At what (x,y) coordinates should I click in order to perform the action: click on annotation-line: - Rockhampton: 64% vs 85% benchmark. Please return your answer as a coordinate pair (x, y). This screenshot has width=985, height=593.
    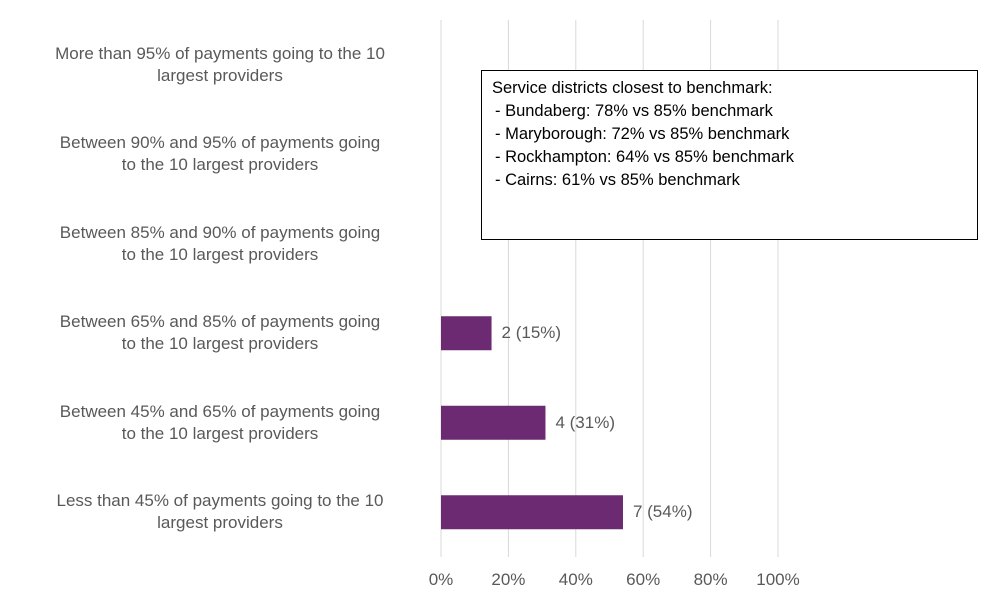
    Looking at the image, I should click on (644, 157).